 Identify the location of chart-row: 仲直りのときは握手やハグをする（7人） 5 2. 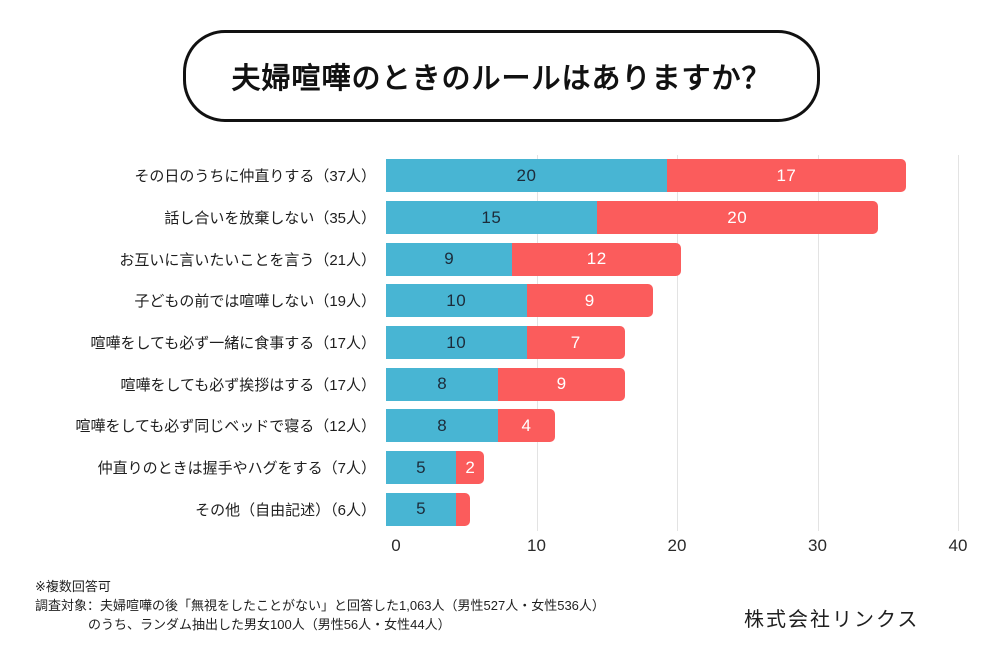
(500, 468).